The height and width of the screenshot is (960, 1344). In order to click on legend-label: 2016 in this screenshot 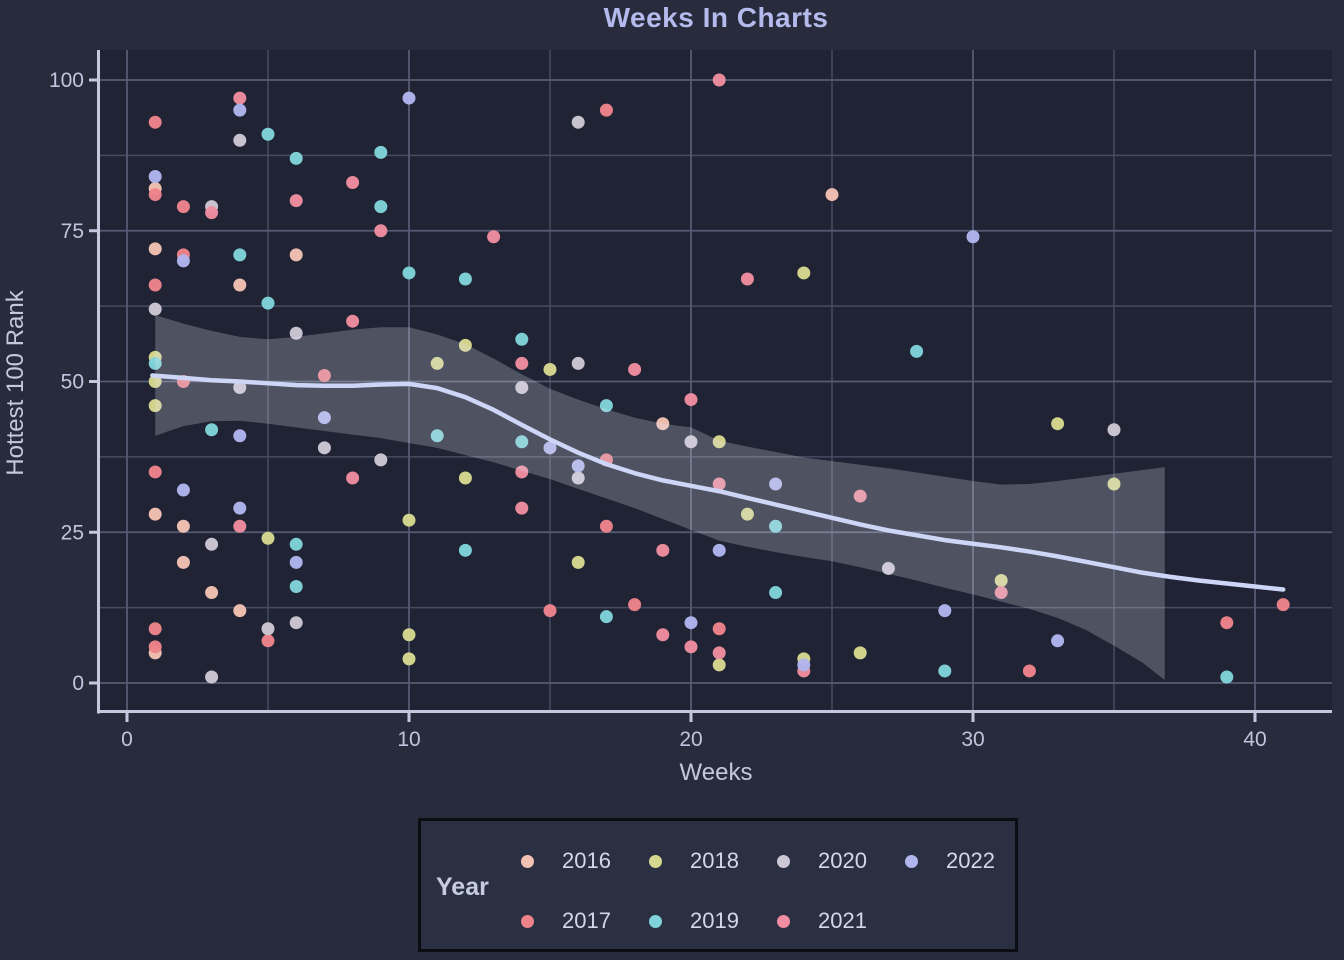, I will do `click(586, 860)`.